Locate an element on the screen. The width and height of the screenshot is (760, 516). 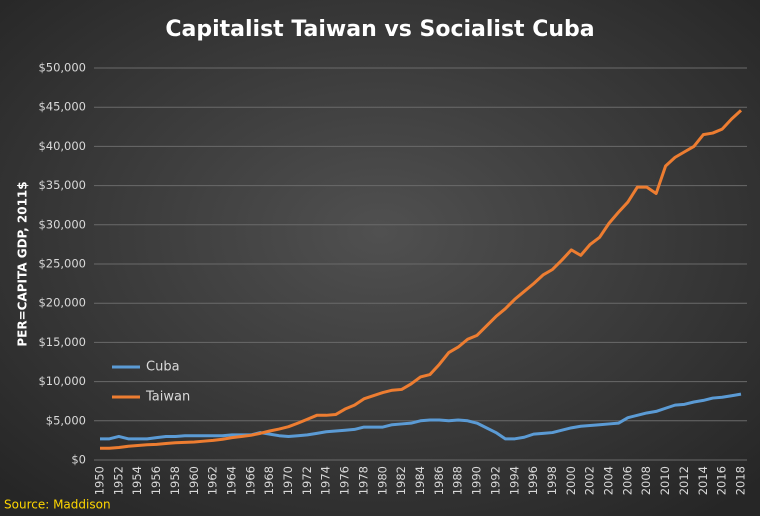
y-tick-label: $15,000 is located at coordinates (62, 342).